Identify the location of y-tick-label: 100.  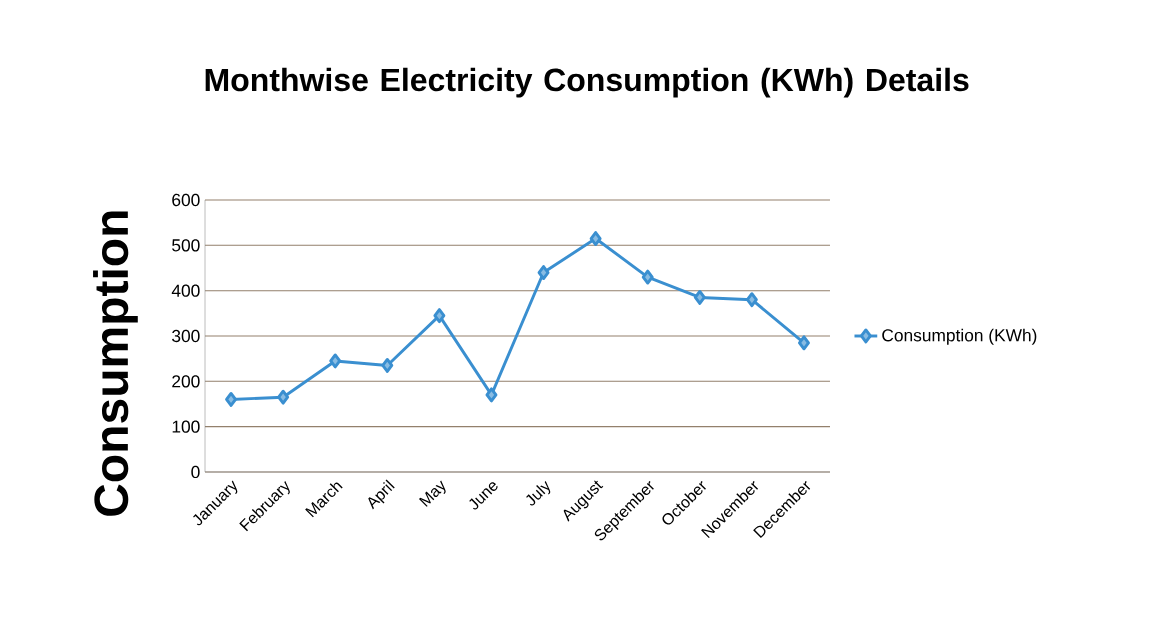
(186, 426).